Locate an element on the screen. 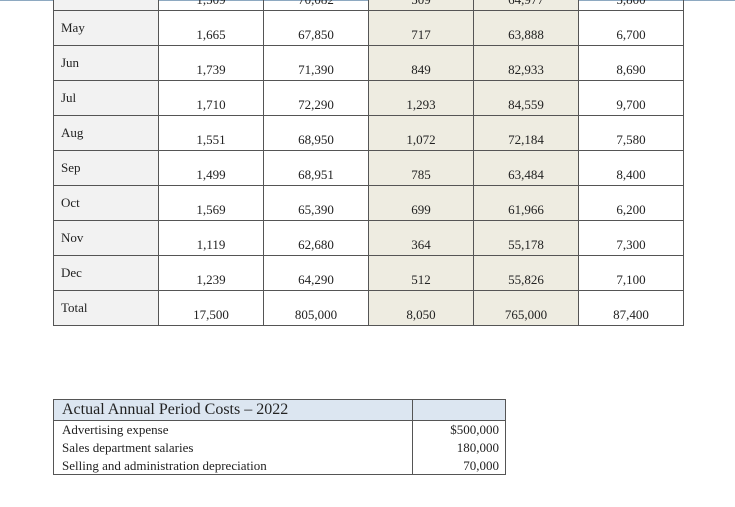 Image resolution: width=735 pixels, height=507 pixels. value: 1,665 is located at coordinates (211, 34).